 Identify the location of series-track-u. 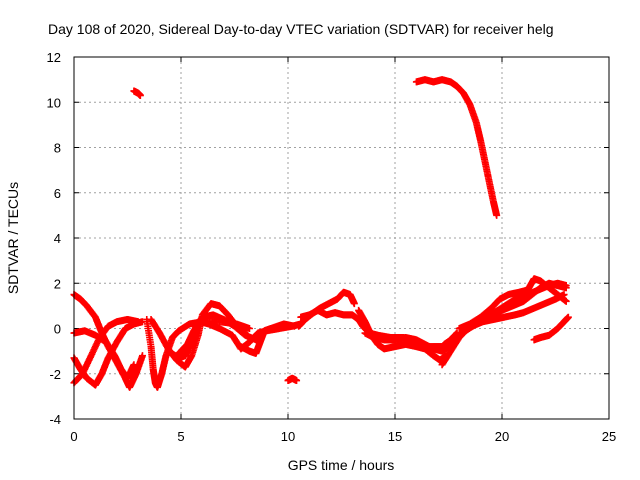
(456, 147).